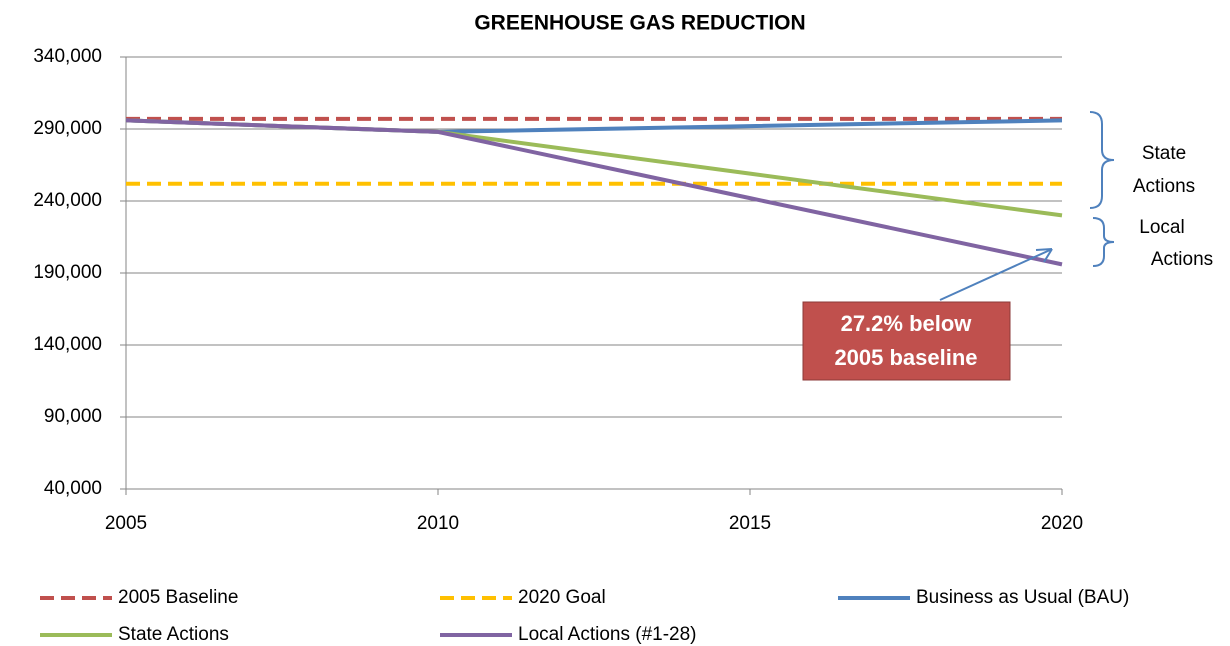  Describe the element at coordinates (126, 523) in the screenshot. I see `x-tick-label: 2005` at that location.